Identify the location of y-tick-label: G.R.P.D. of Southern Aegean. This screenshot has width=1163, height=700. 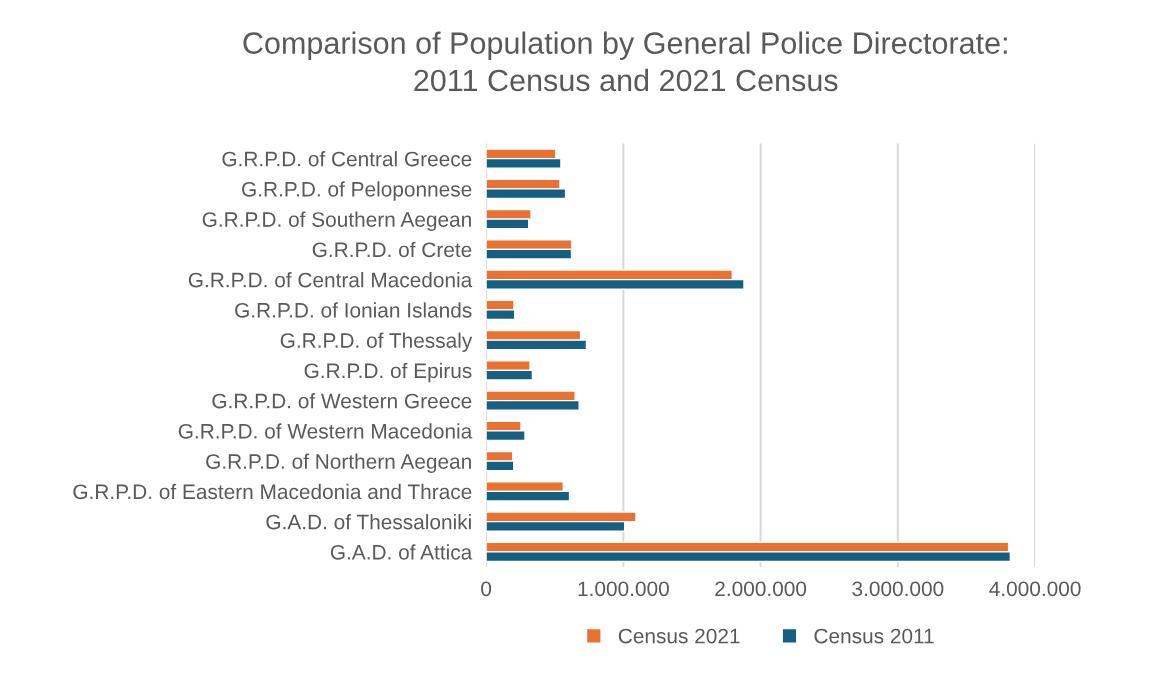
(336, 221).